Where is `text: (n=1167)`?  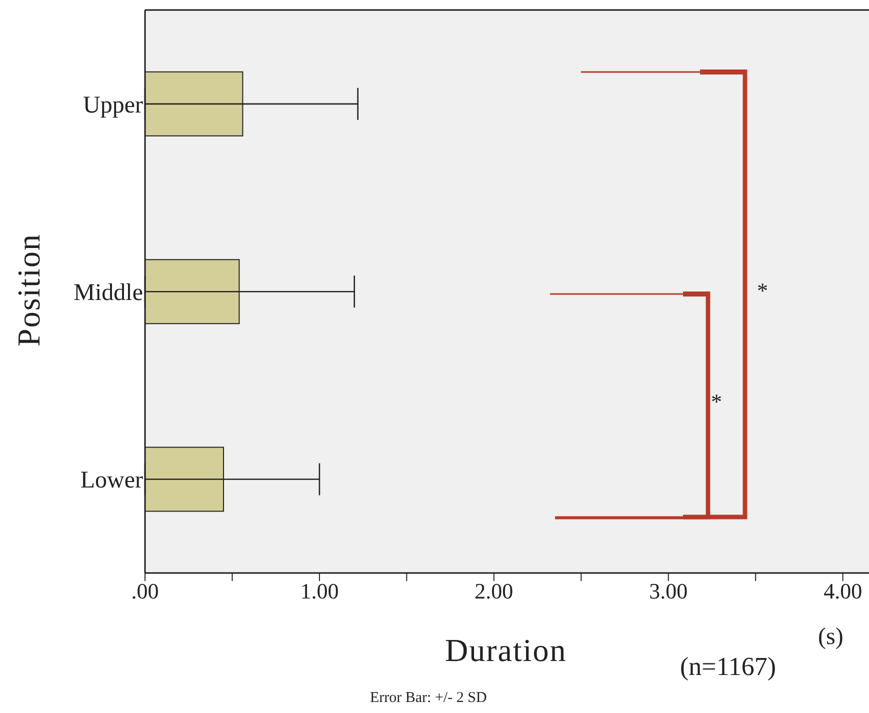
text: (n=1167) is located at coordinates (728, 667).